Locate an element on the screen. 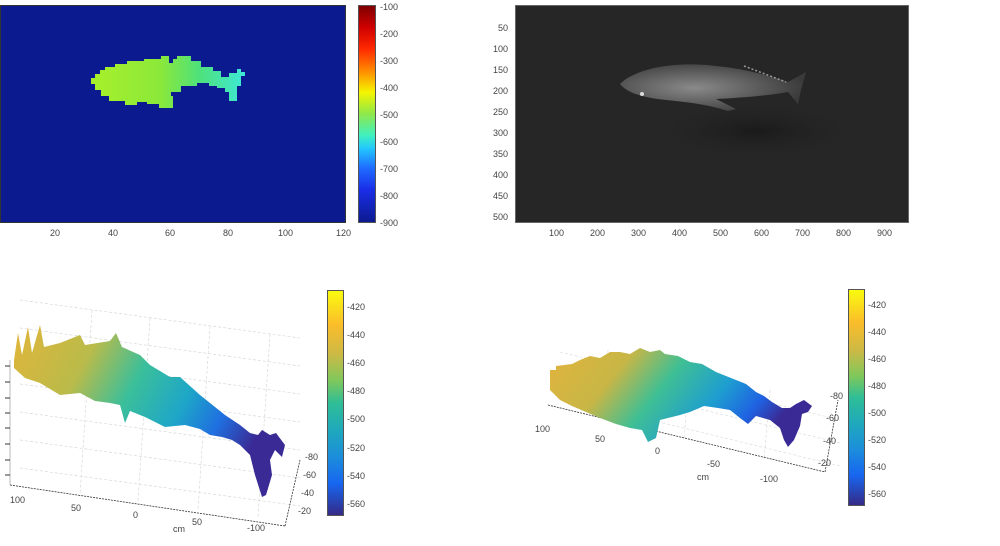 The height and width of the screenshot is (546, 1000). y-tick-label: 250 is located at coordinates (501, 112).